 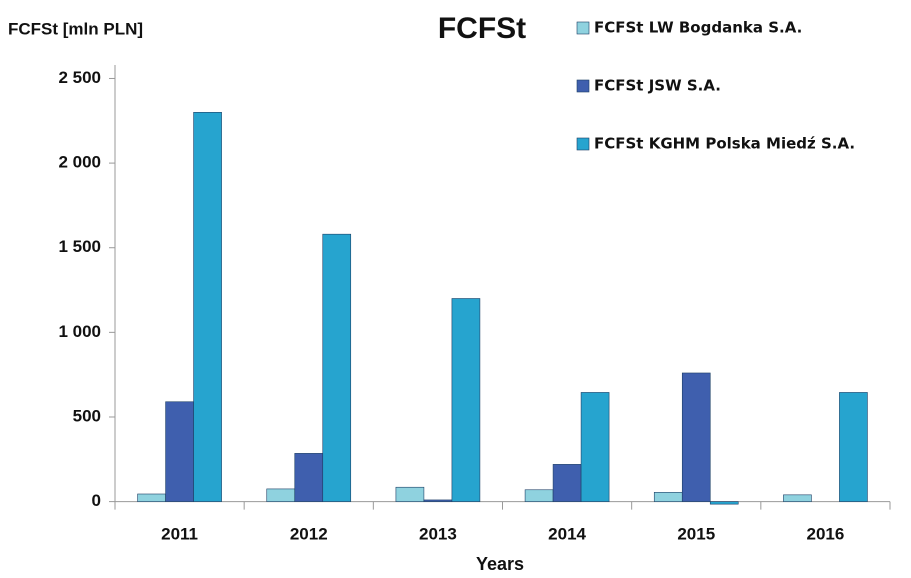 I want to click on x-tick-label: 2013, so click(x=438, y=533).